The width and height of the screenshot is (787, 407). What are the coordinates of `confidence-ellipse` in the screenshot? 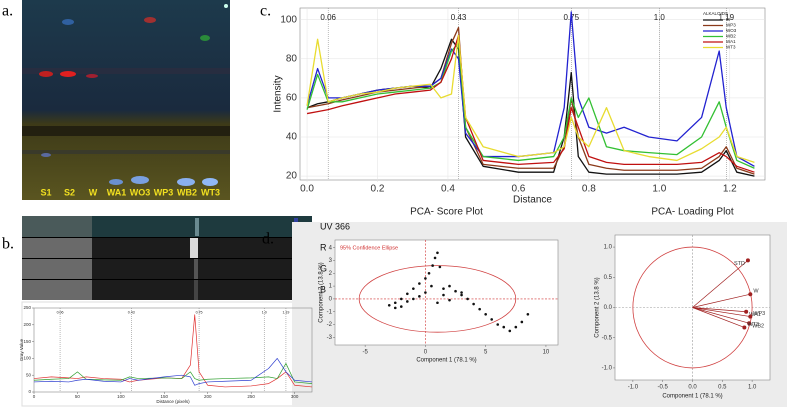 It's located at (437, 299).